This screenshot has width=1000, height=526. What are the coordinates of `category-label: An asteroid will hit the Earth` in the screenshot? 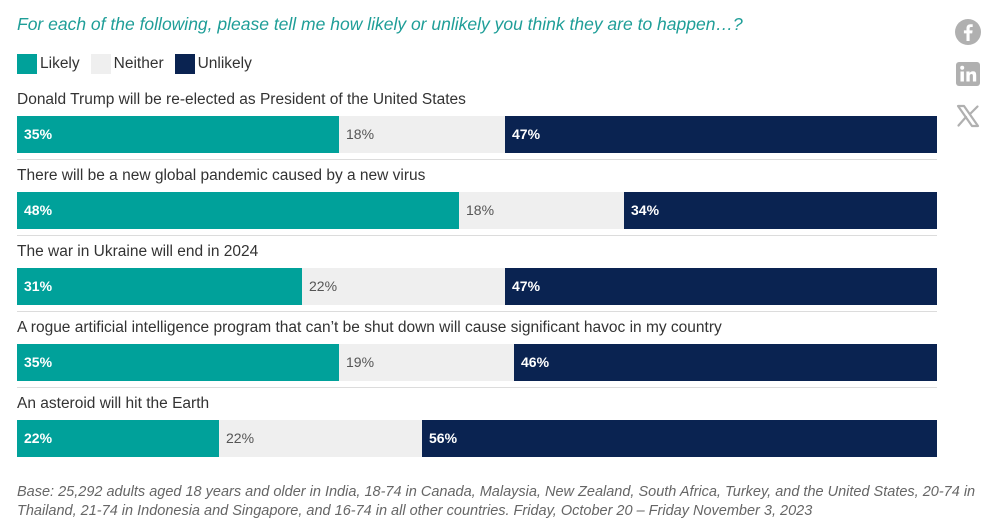 It's located at (113, 403).